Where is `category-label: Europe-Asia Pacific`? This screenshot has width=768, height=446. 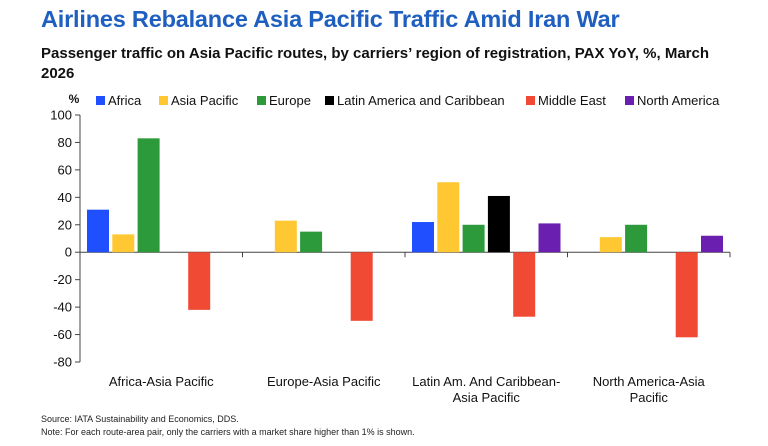
category-label: Europe-Asia Pacific is located at coordinates (324, 381).